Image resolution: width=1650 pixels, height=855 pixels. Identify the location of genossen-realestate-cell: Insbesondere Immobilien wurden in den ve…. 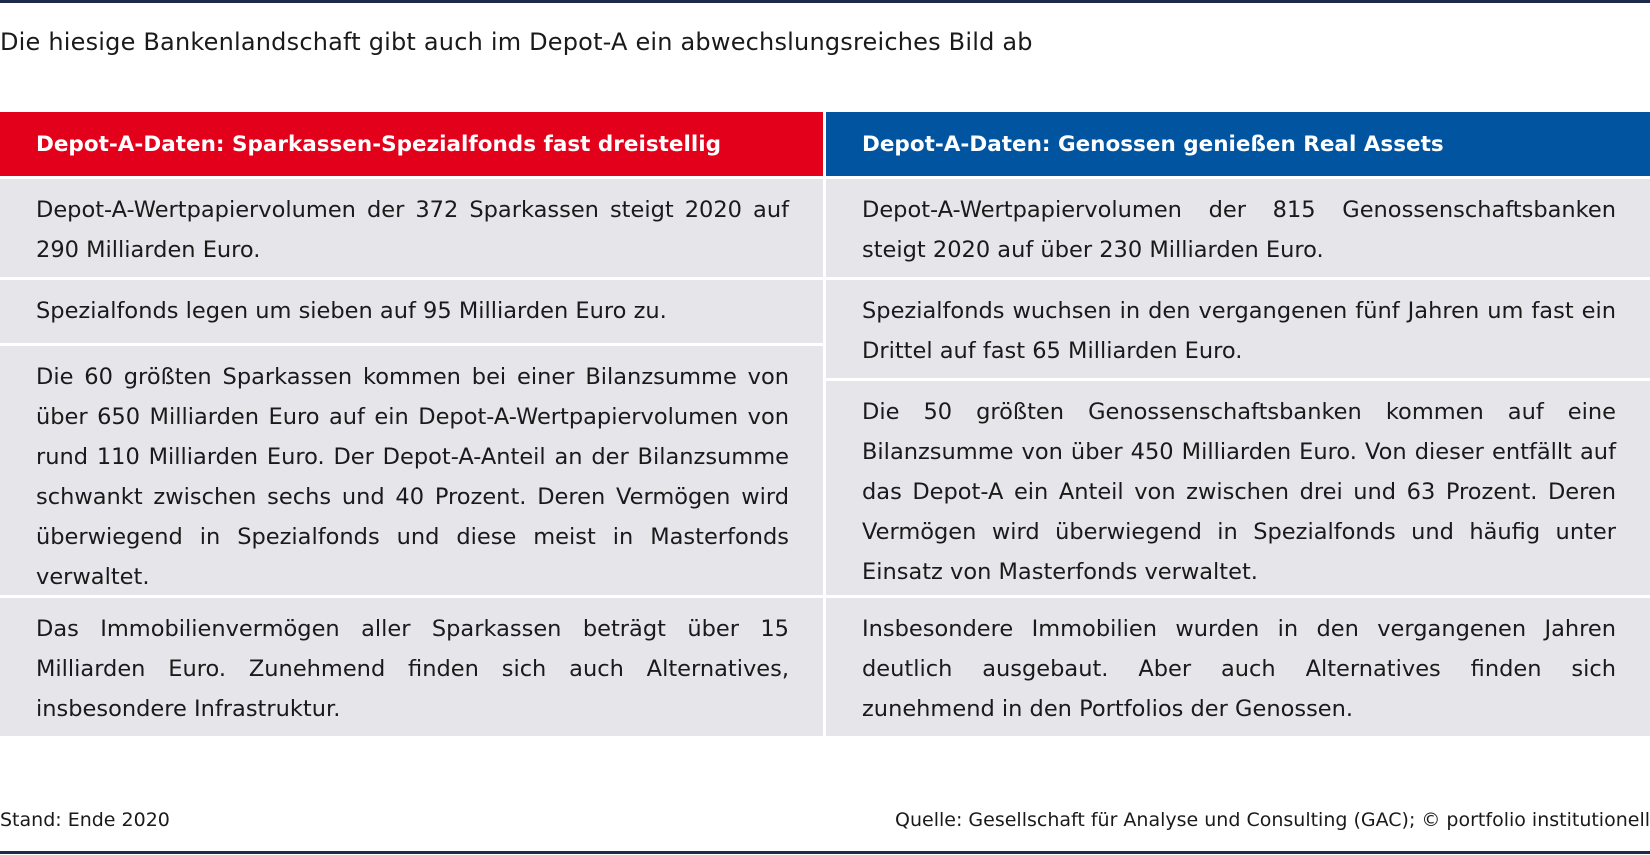
(1238, 667).